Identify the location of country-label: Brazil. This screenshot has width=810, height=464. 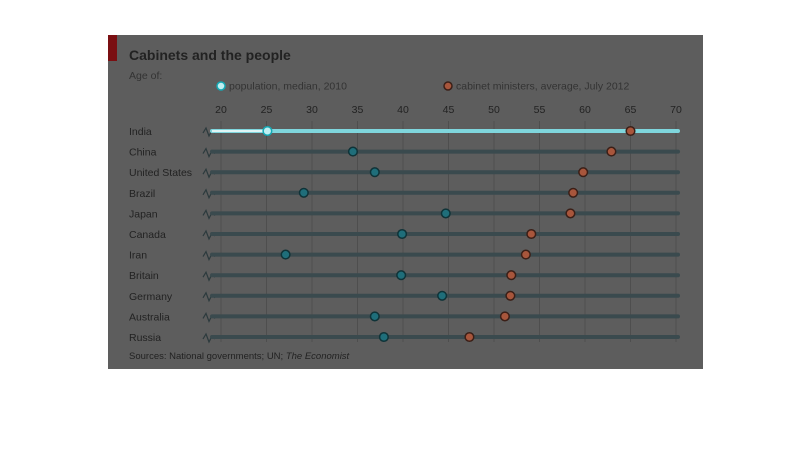
(142, 194).